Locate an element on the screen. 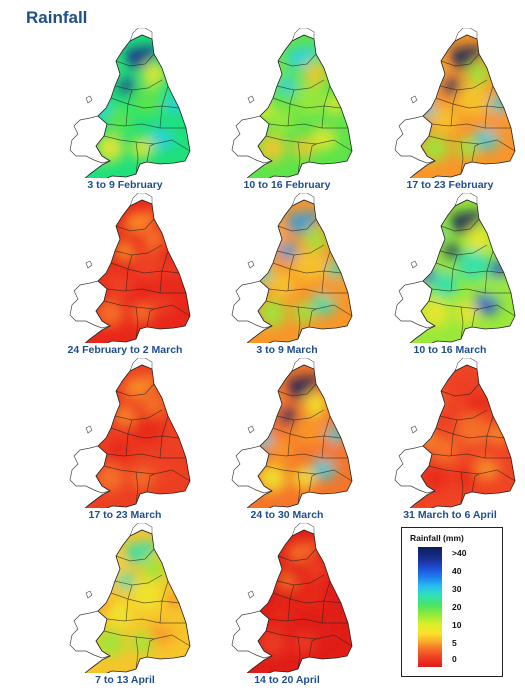 The width and height of the screenshot is (525, 693). rainfall-map-panel: 3 to 9 March is located at coordinates (287, 274).